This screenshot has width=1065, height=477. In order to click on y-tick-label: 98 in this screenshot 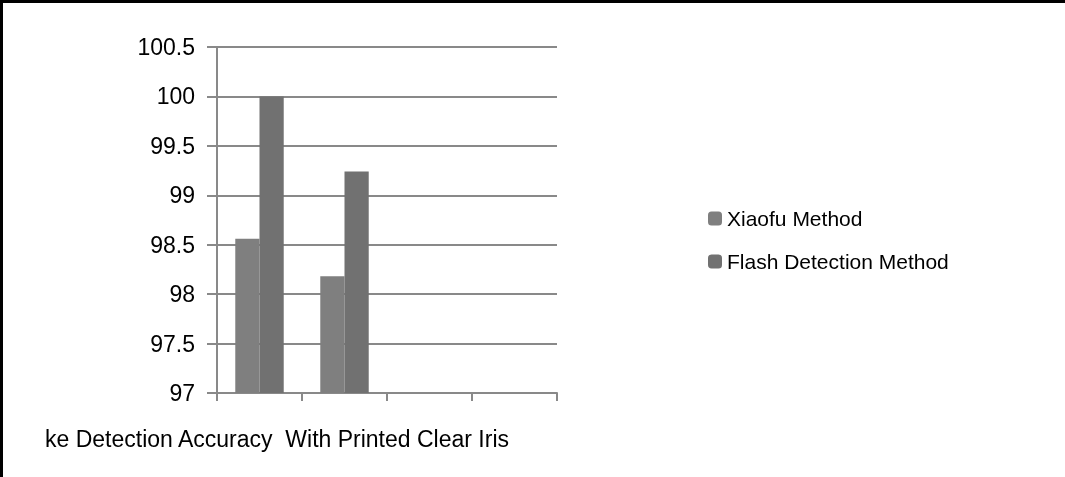, I will do `click(182, 294)`.